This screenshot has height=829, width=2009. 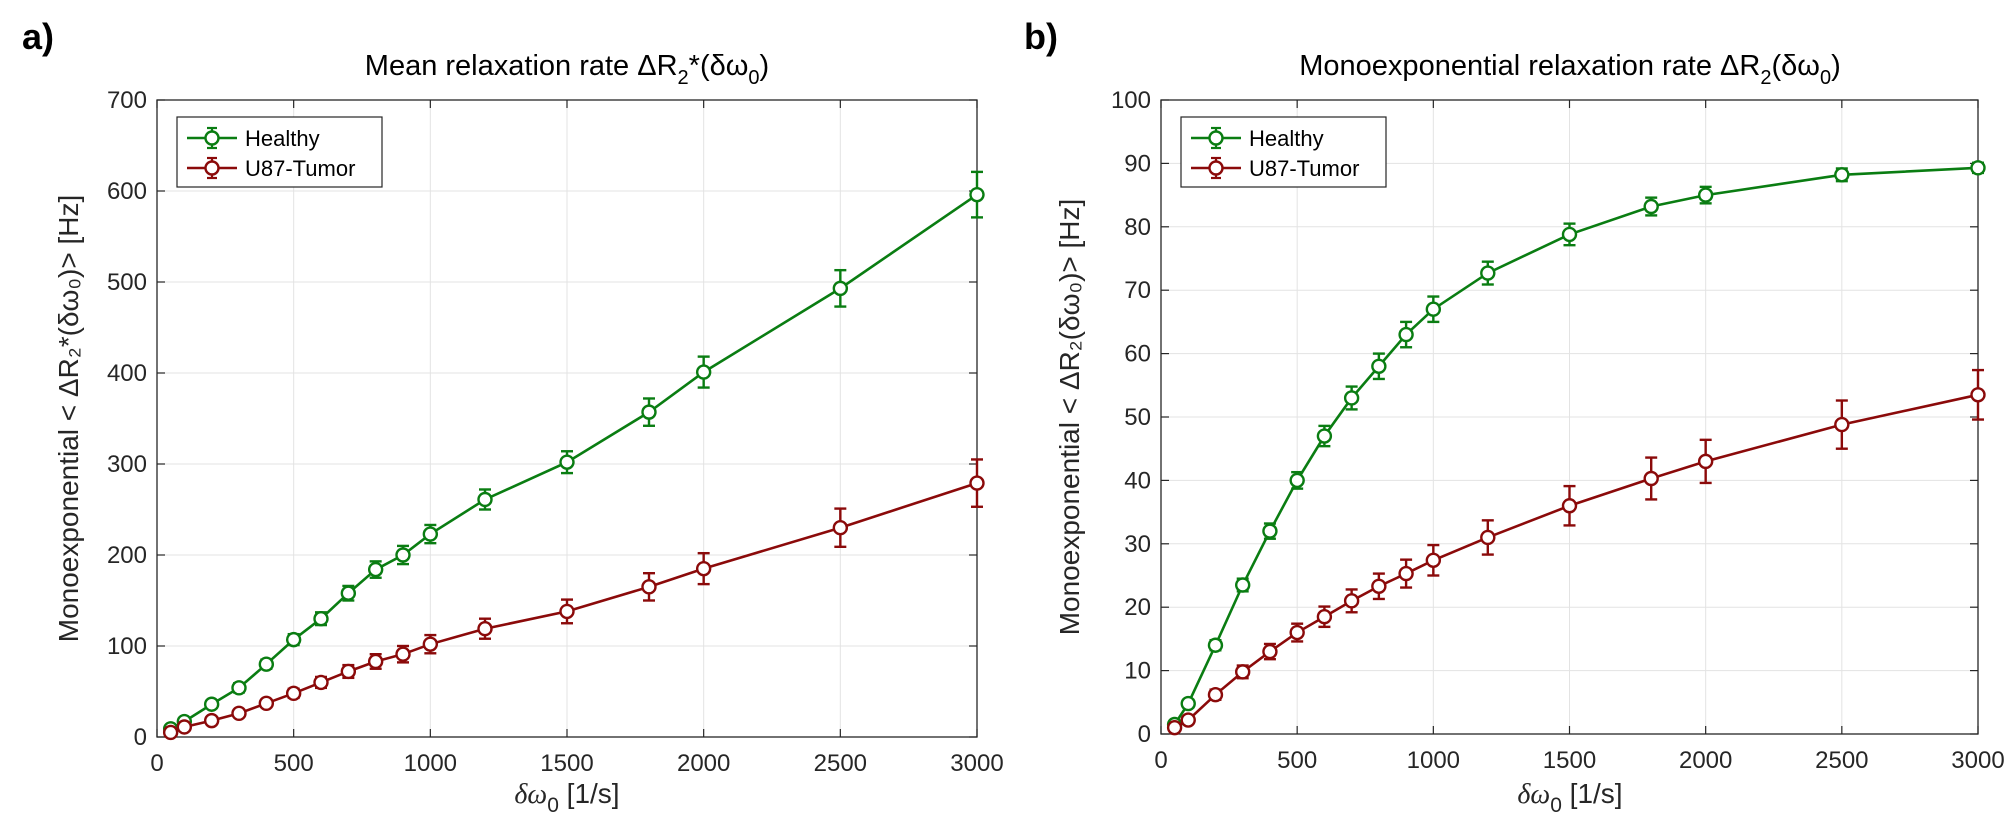 What do you see at coordinates (1137, 227) in the screenshot?
I see `y-tick-label: 80` at bounding box center [1137, 227].